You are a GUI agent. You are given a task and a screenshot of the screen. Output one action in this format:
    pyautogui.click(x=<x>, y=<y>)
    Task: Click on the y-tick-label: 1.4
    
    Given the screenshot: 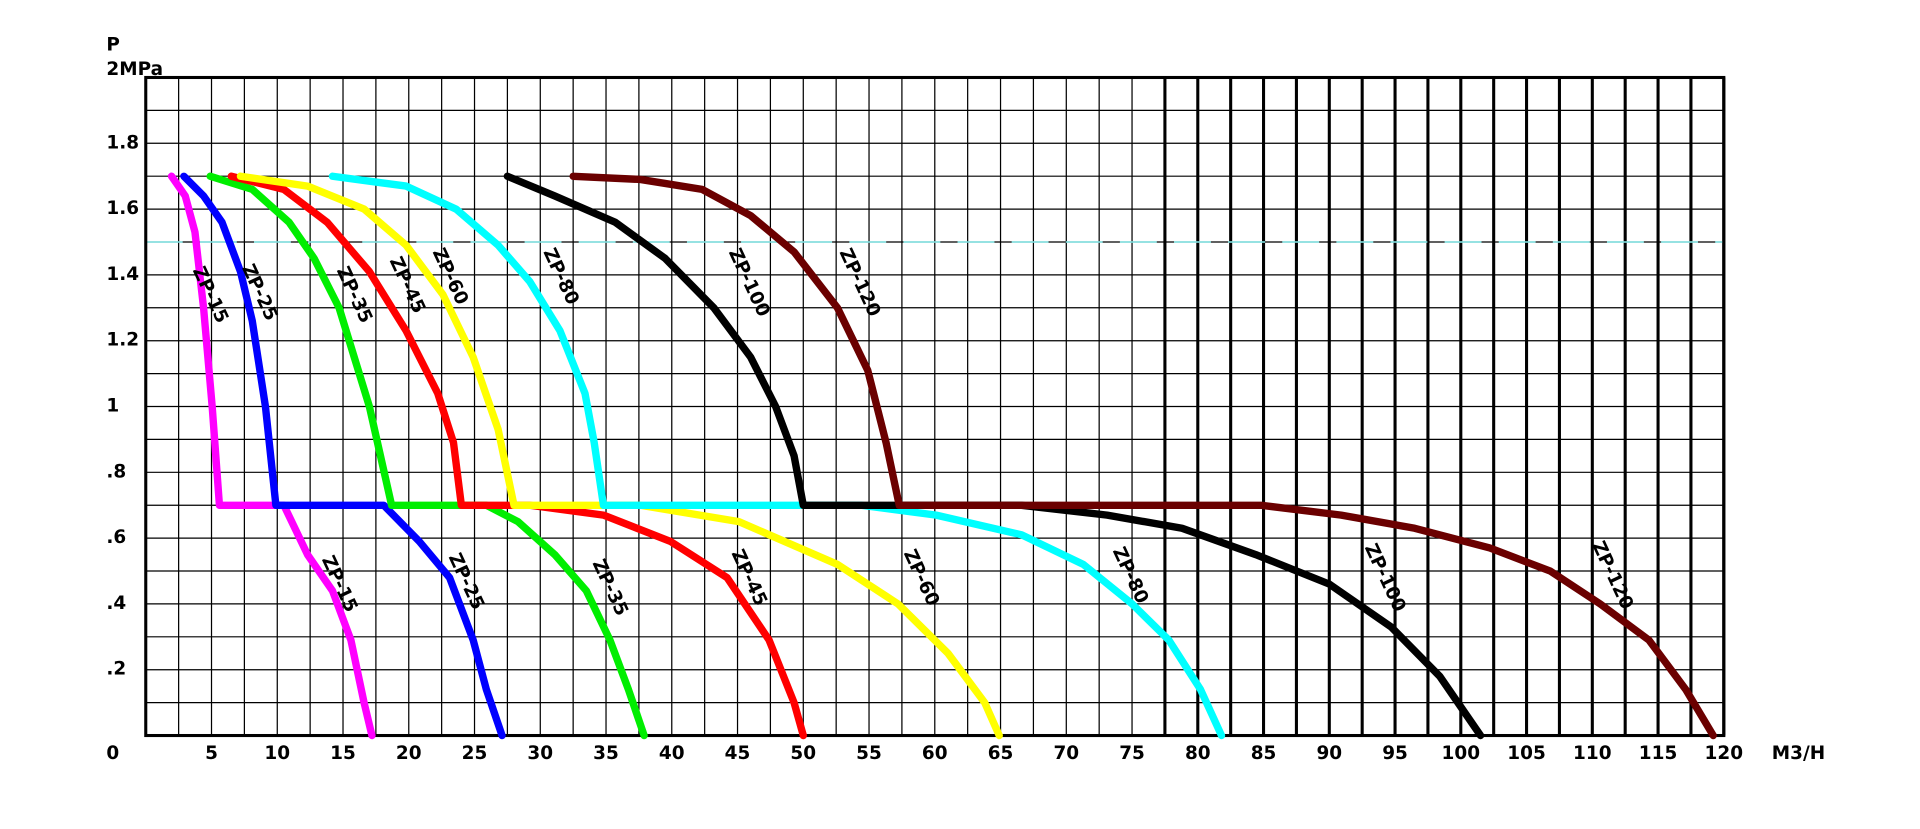 What is the action you would take?
    pyautogui.click(x=122, y=274)
    